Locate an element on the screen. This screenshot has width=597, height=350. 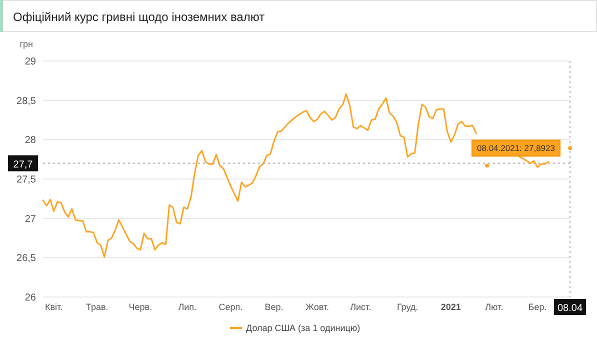
legend-label: Долар США (за 1 одиницю) is located at coordinates (303, 328).